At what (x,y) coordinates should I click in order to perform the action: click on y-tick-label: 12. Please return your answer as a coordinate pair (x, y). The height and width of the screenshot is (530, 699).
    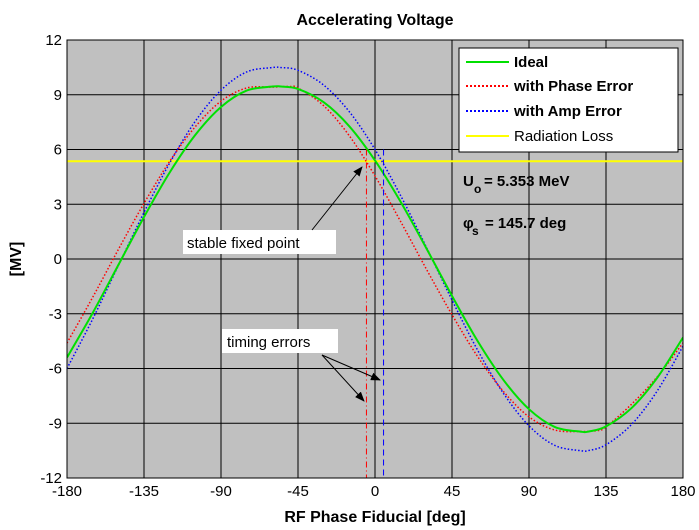
    Looking at the image, I should click on (53, 40).